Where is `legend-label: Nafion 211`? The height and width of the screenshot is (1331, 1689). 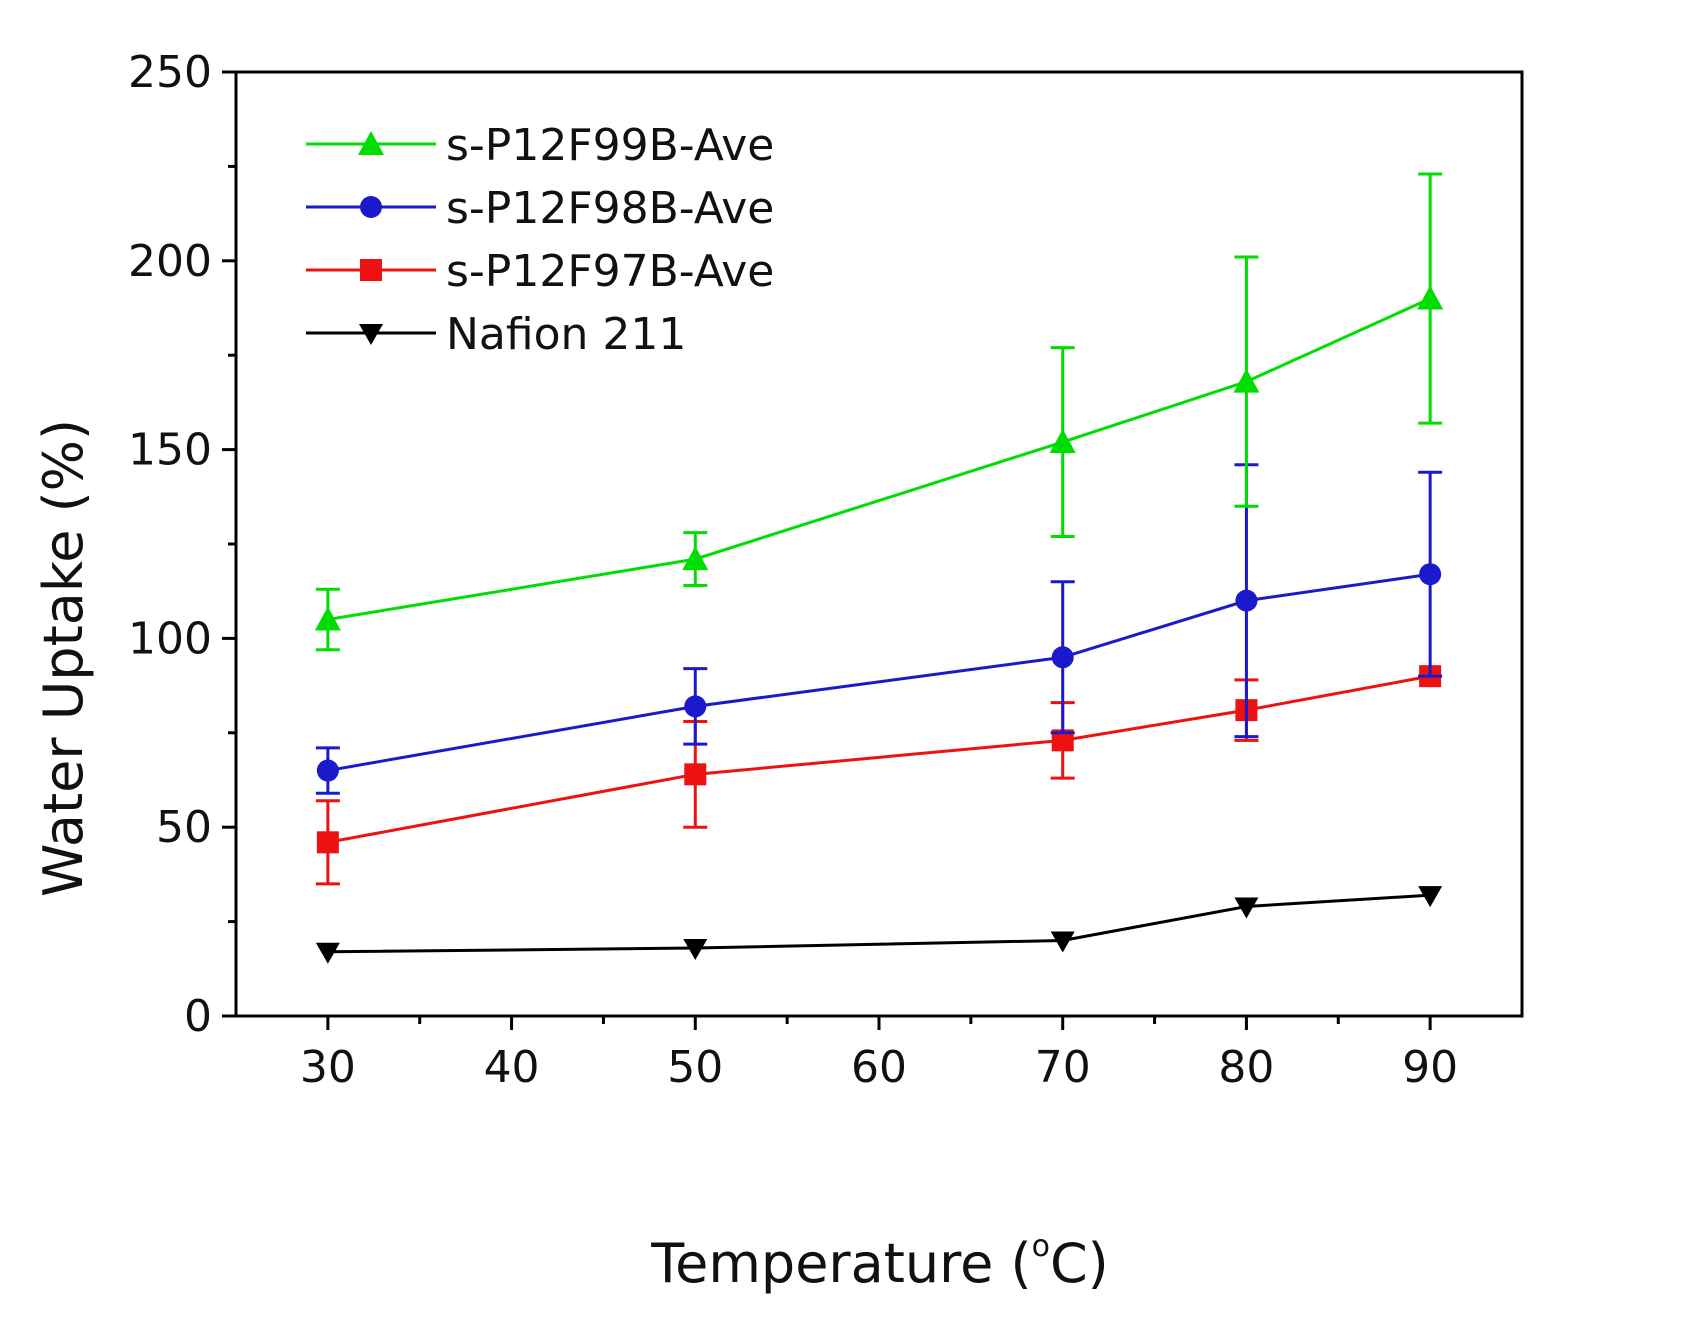 legend-label: Nafion 211 is located at coordinates (566, 334).